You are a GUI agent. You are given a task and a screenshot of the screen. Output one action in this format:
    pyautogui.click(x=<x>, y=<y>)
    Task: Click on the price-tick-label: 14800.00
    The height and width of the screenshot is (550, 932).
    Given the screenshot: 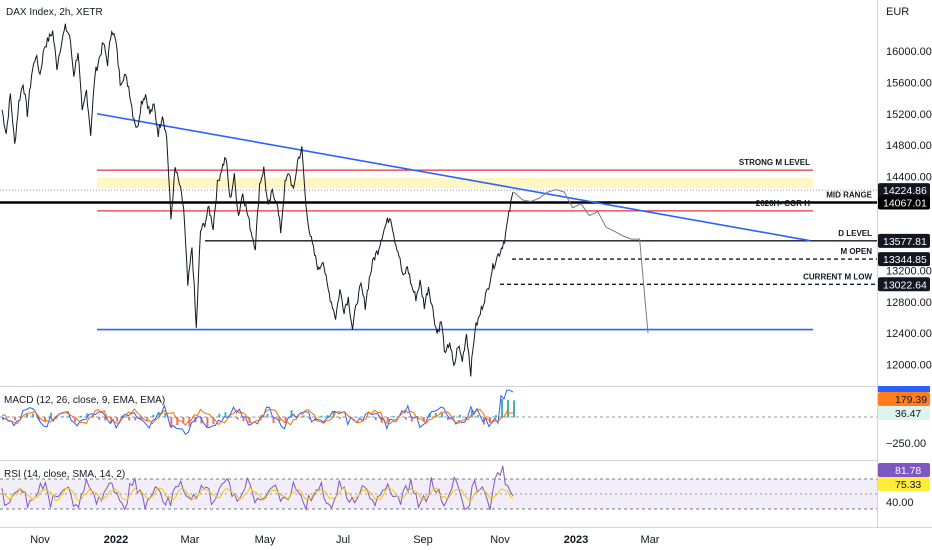 What is the action you would take?
    pyautogui.click(x=909, y=146)
    